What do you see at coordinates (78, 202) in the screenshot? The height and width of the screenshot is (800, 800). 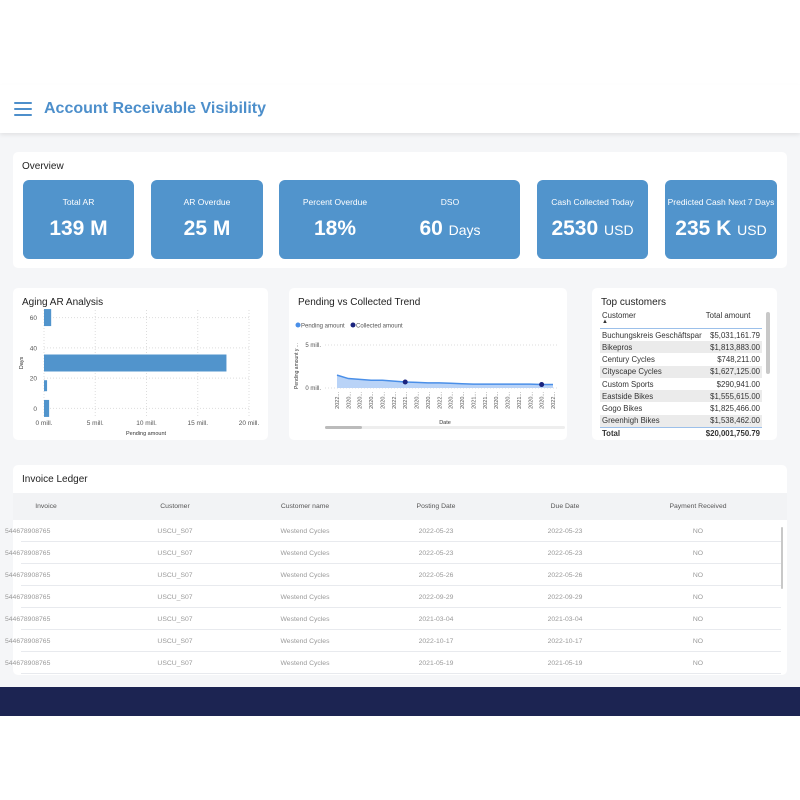 I see `kpi-label: Total AR` at bounding box center [78, 202].